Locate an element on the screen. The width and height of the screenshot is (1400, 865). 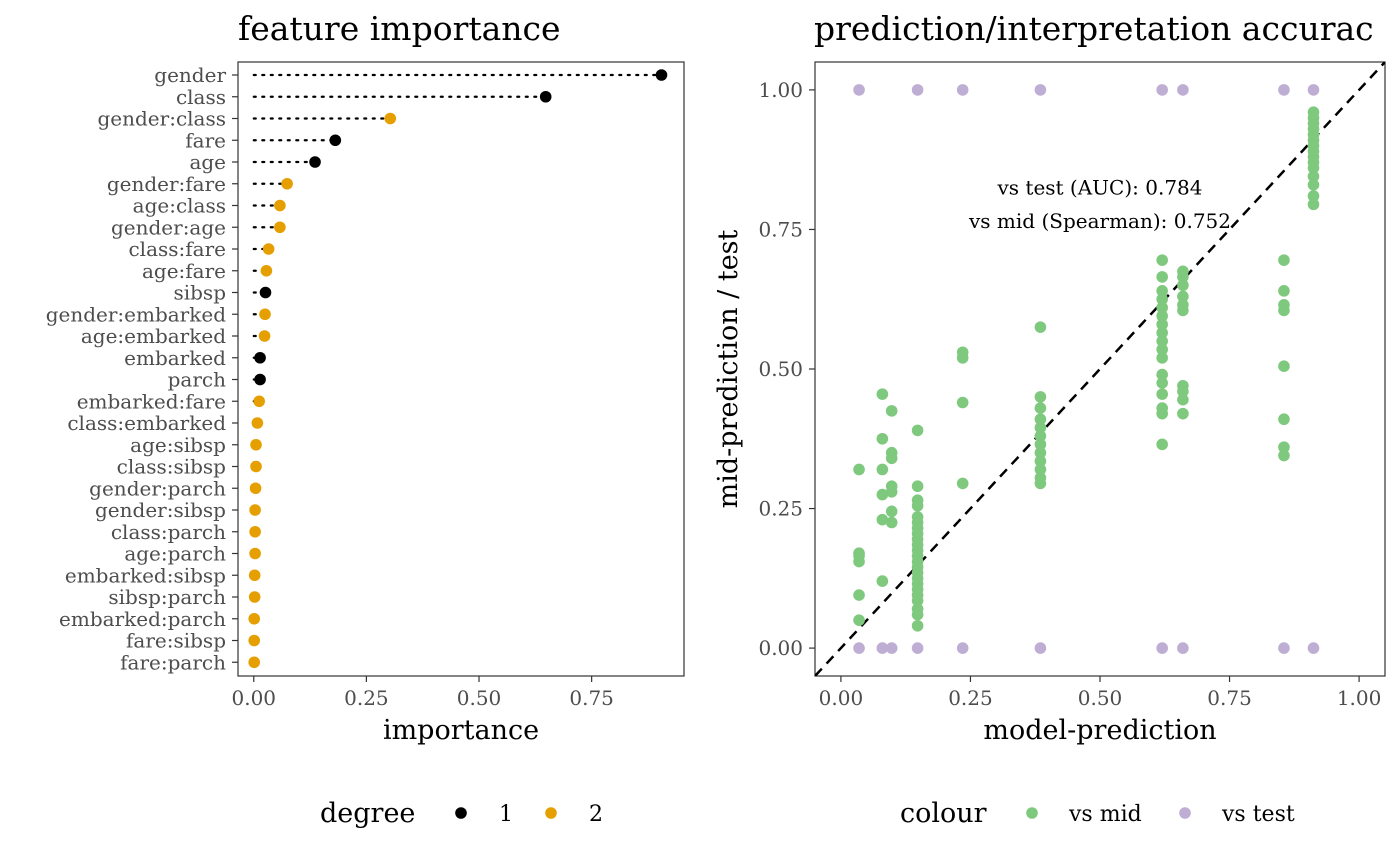
feature-label: gender:embarked is located at coordinates (136, 314).